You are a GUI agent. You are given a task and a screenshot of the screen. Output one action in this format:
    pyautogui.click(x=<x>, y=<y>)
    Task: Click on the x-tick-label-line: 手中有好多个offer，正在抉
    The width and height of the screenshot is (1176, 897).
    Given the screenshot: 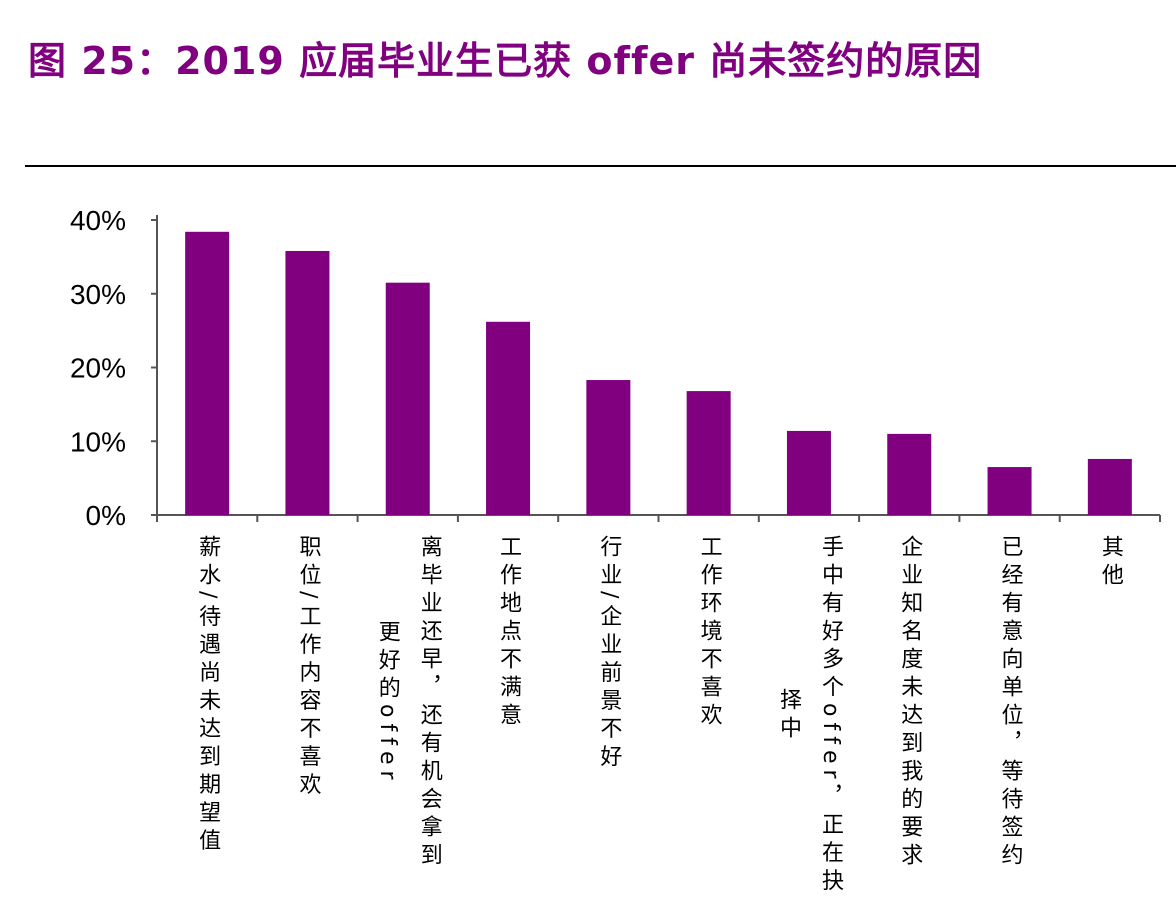 What is the action you would take?
    pyautogui.click(x=830, y=716)
    